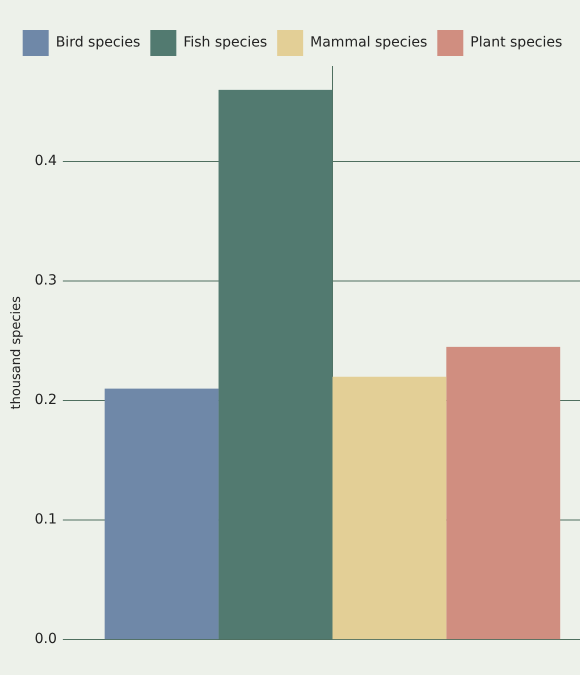 This screenshot has height=675, width=580. What do you see at coordinates (45, 280) in the screenshot?
I see `y-tick-label: 0.3` at bounding box center [45, 280].